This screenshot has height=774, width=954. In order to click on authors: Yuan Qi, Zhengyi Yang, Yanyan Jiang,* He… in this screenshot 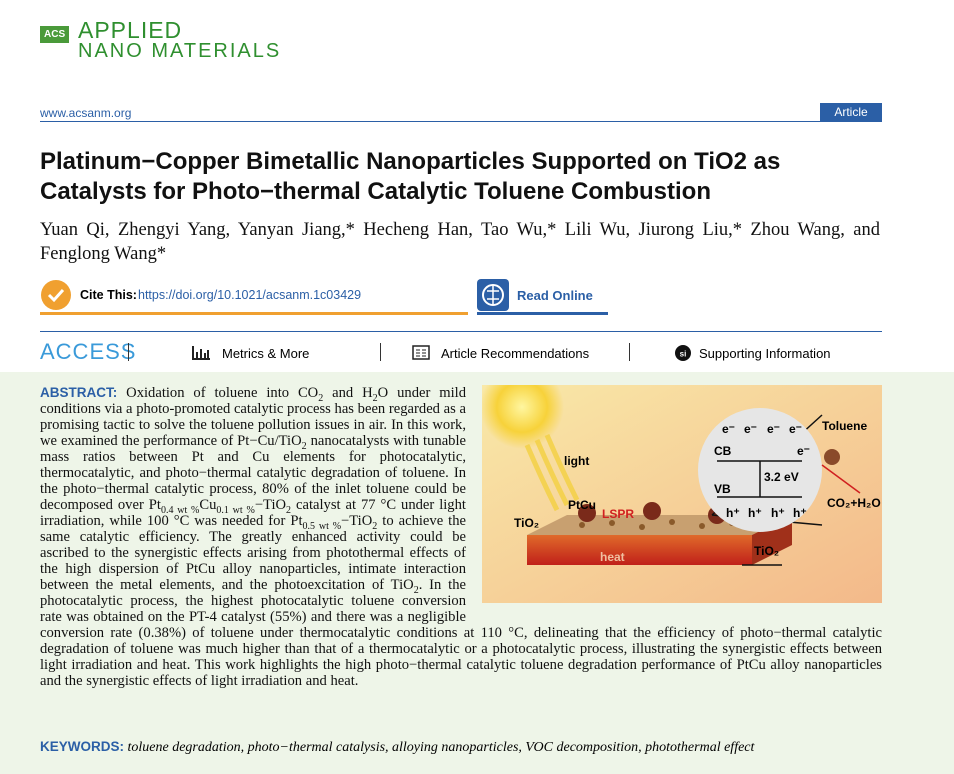, I will do `click(460, 242)`.